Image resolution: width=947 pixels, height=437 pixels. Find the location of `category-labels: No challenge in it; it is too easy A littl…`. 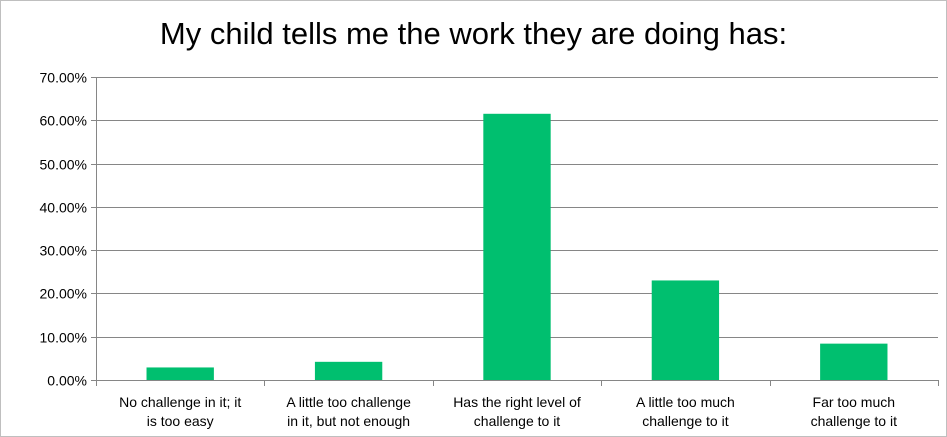

category-labels: No challenge in it; it is too easy A littl… is located at coordinates (508, 411).